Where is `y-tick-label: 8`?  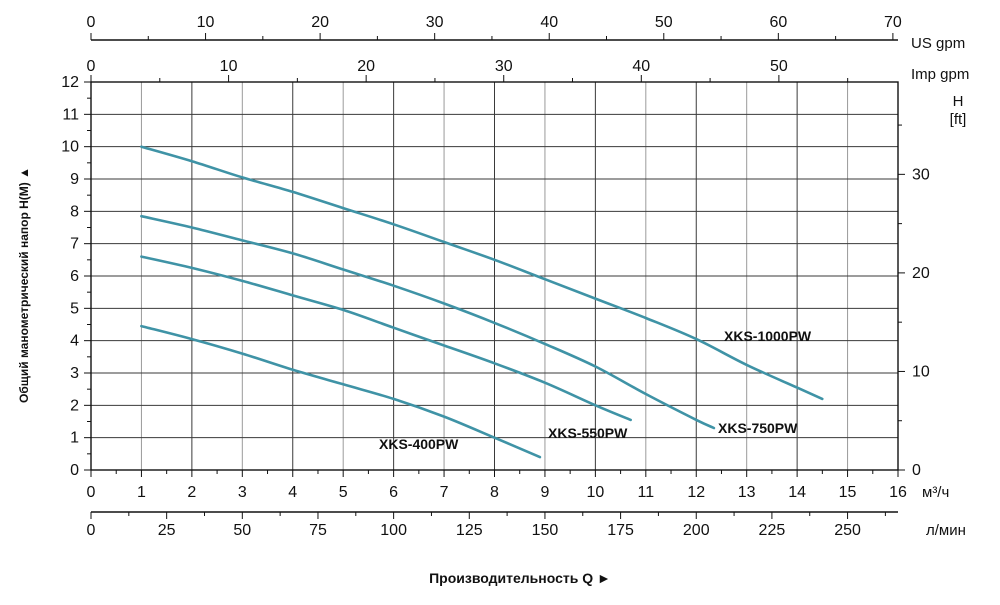 y-tick-label: 8 is located at coordinates (74, 211).